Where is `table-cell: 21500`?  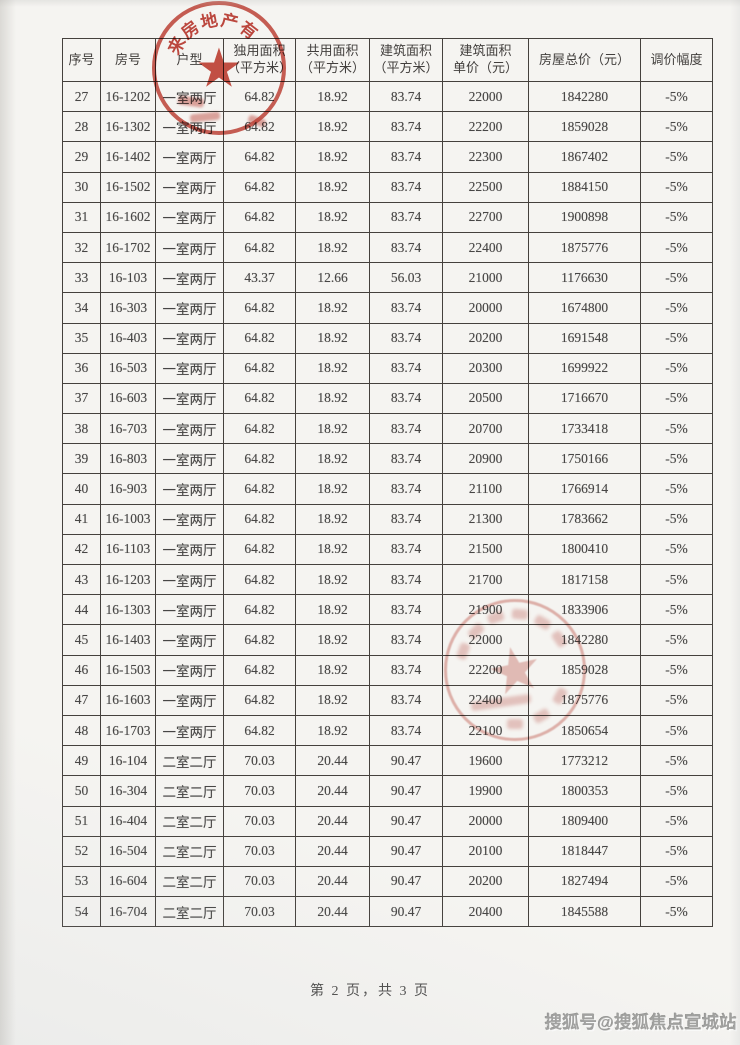
table-cell: 21500 is located at coordinates (485, 549).